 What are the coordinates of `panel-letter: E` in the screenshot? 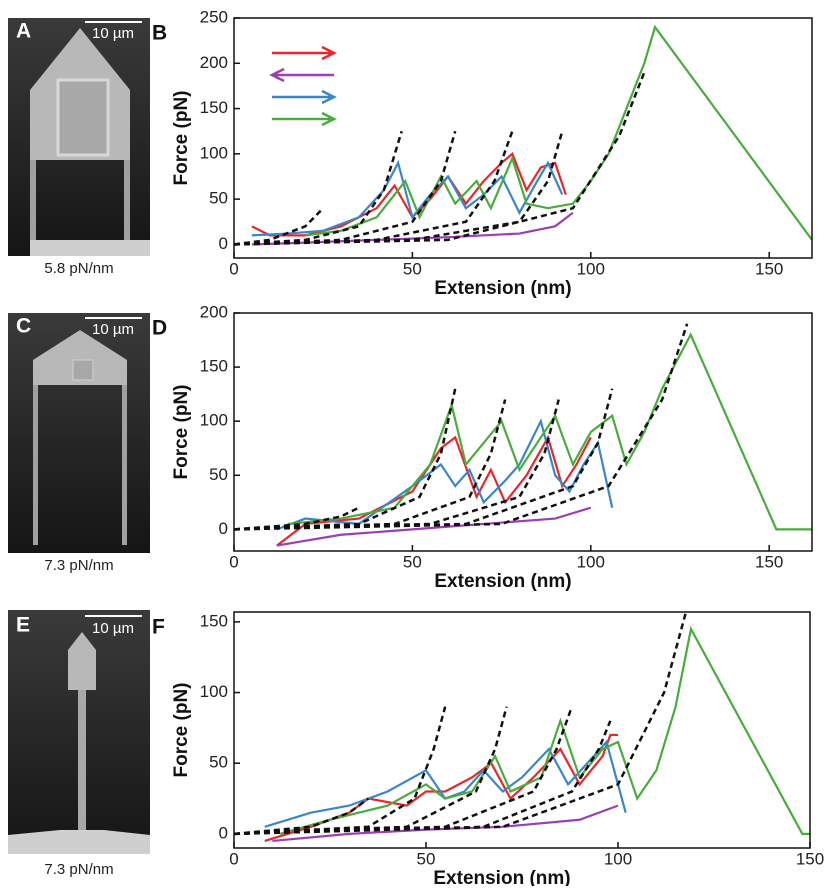 It's located at (23, 625).